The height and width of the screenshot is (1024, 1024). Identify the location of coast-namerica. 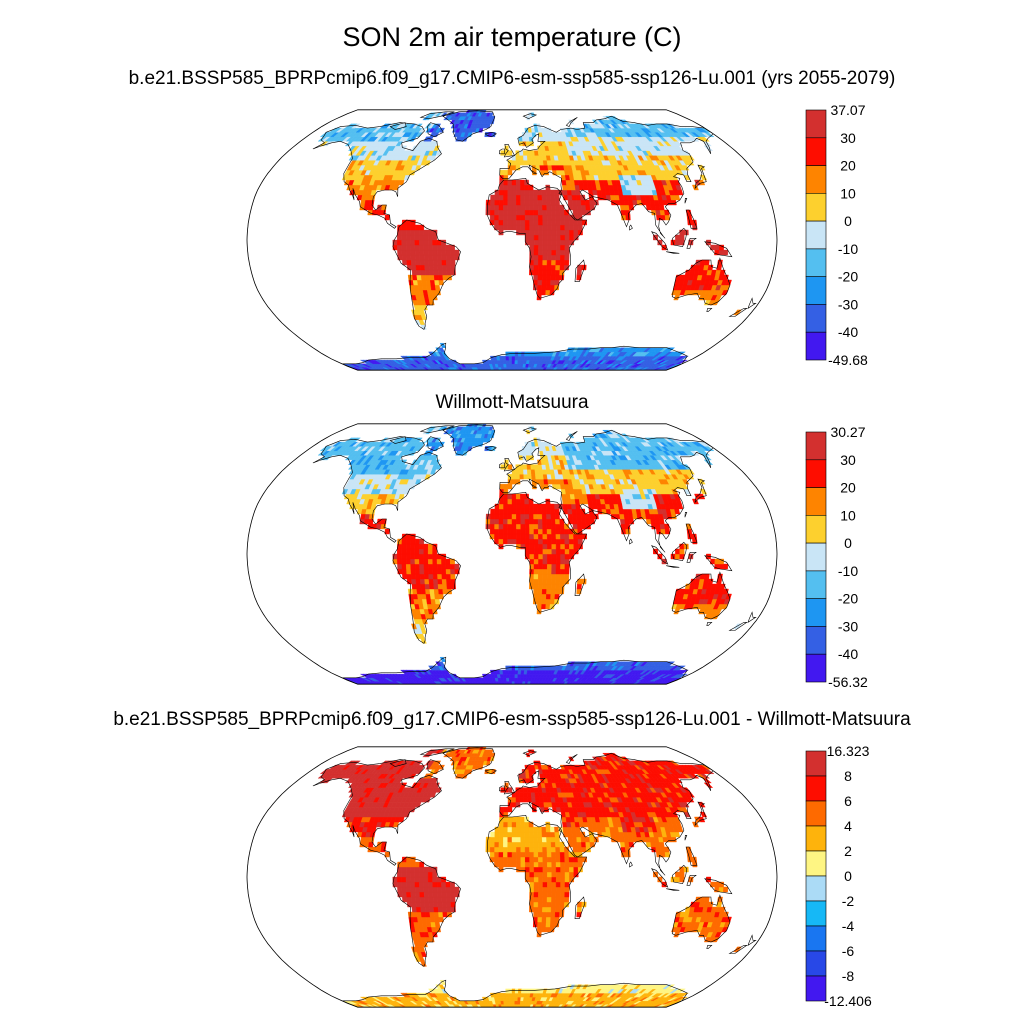
(377, 489).